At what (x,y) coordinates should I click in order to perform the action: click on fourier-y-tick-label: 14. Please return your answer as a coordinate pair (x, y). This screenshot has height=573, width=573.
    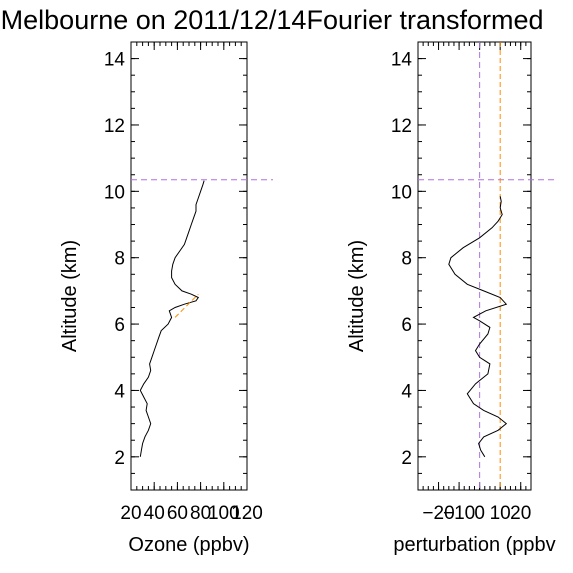
    Looking at the image, I should click on (402, 60).